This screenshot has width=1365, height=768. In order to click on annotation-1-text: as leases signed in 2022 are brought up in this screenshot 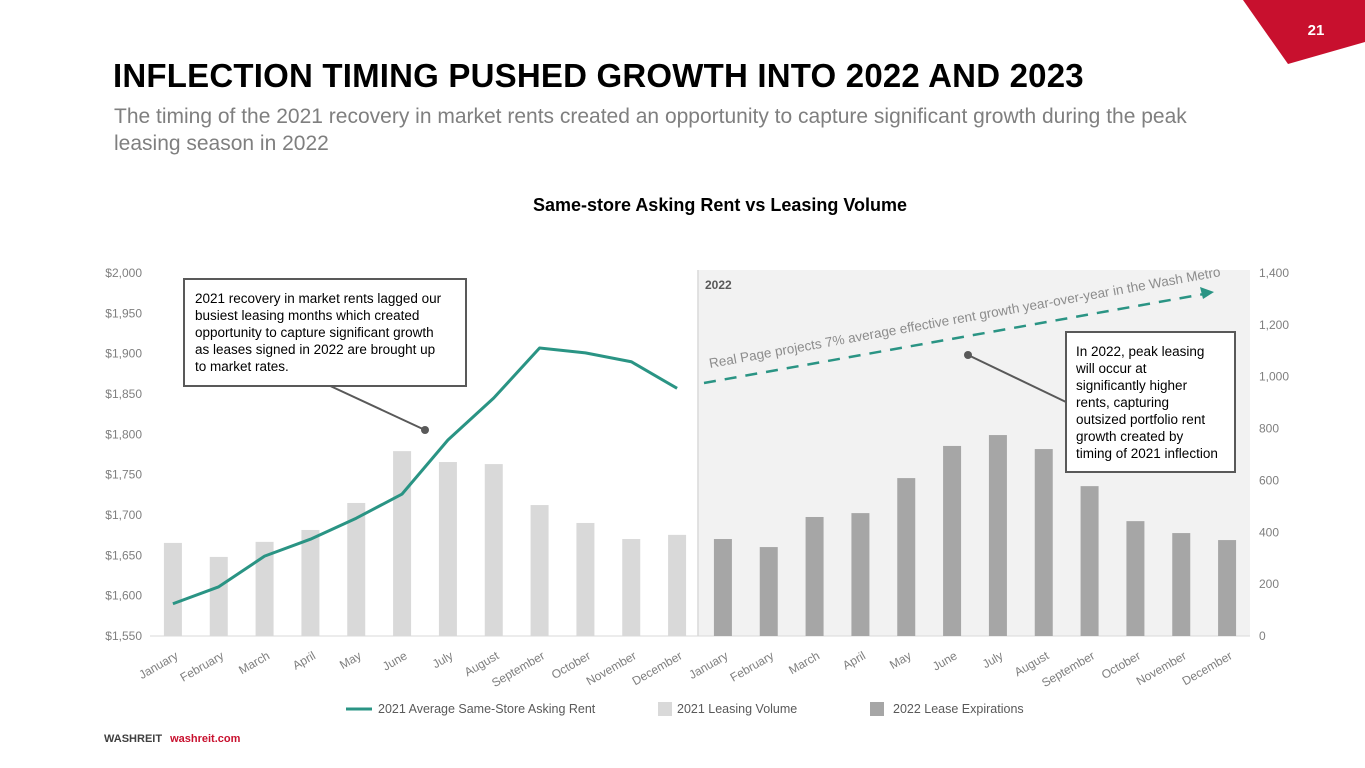, I will do `click(315, 349)`.